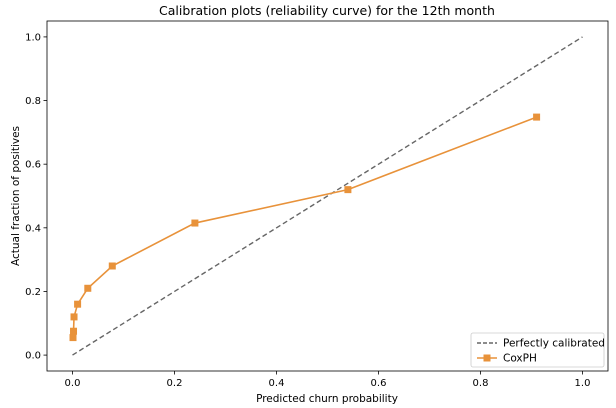 This screenshot has height=408, width=616. I want to click on y-tick-label: 1.0, so click(33, 37).